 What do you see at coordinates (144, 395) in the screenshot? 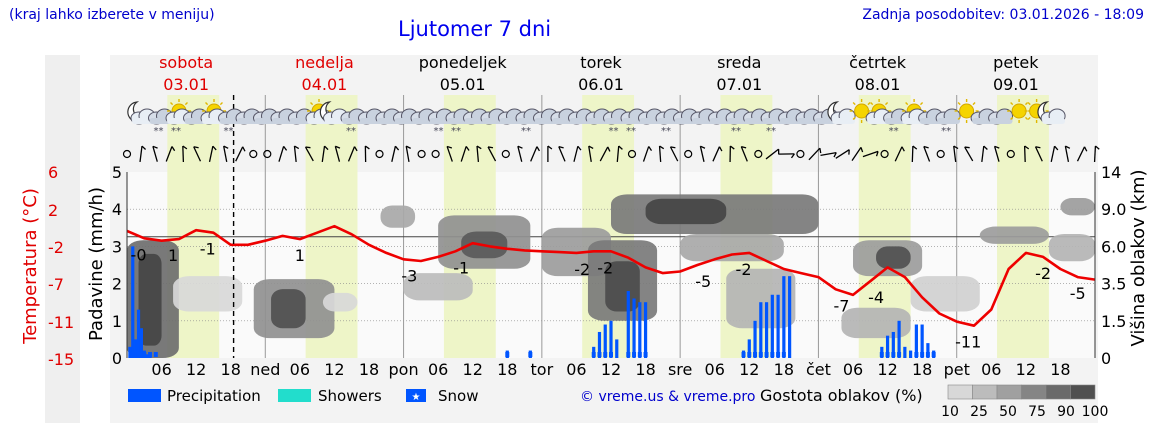
I see `precip-legend-swatch` at bounding box center [144, 395].